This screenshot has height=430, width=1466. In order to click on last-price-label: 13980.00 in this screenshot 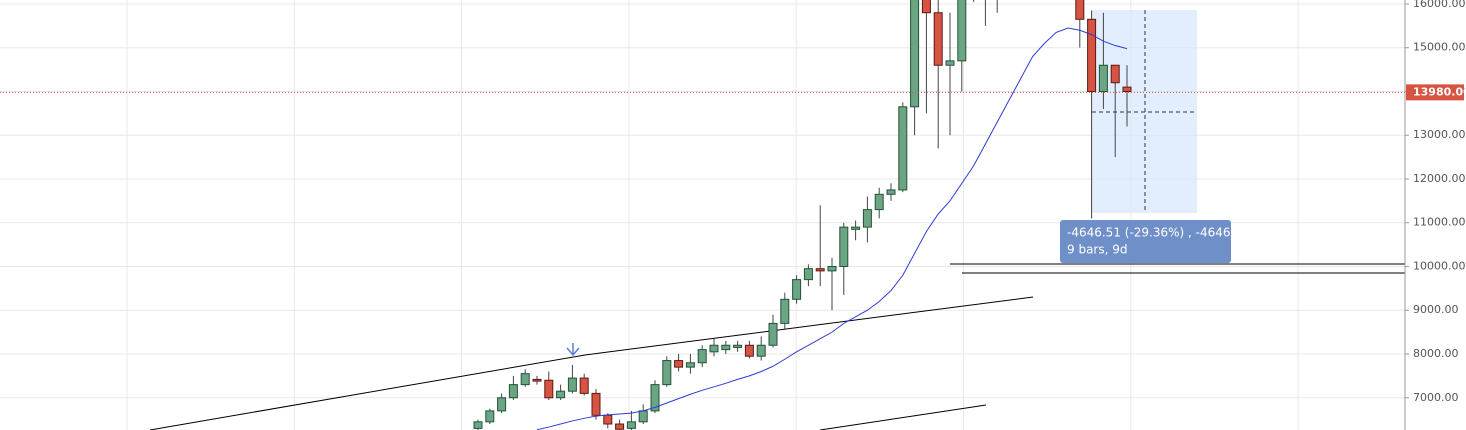, I will do `click(1439, 91)`.